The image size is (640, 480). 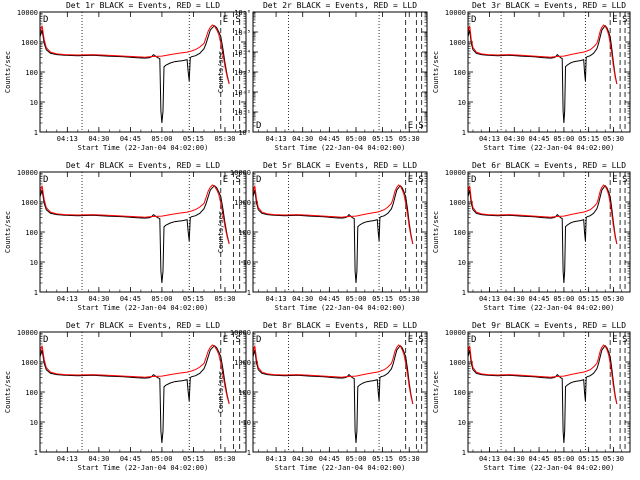 I want to click on y-tick-label: 10⁻², so click(x=242, y=93).